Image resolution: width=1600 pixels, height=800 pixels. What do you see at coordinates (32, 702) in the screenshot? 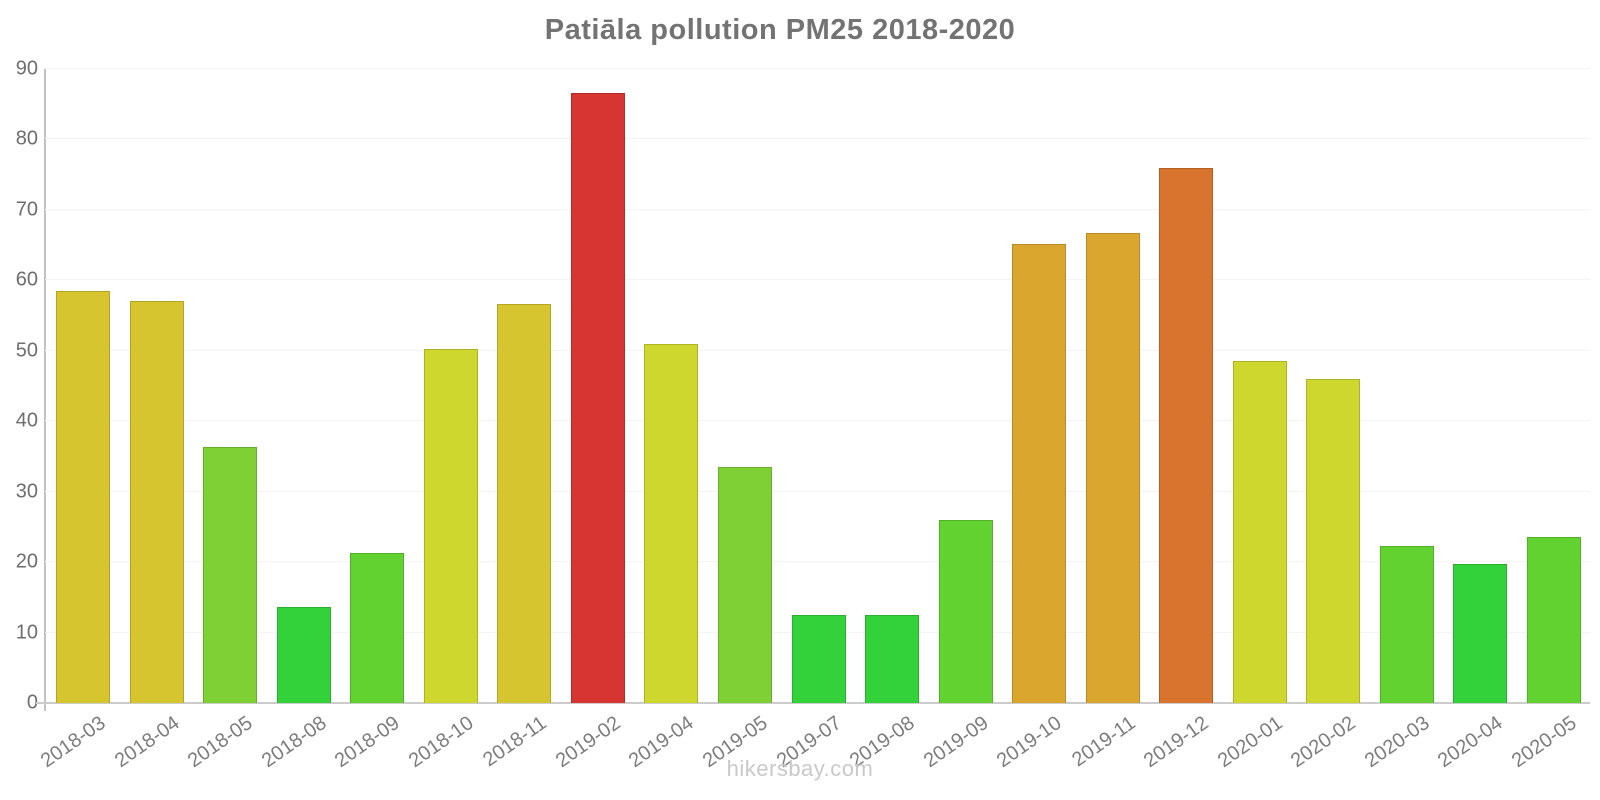
I see `y-tick-label-0: 0` at bounding box center [32, 702].